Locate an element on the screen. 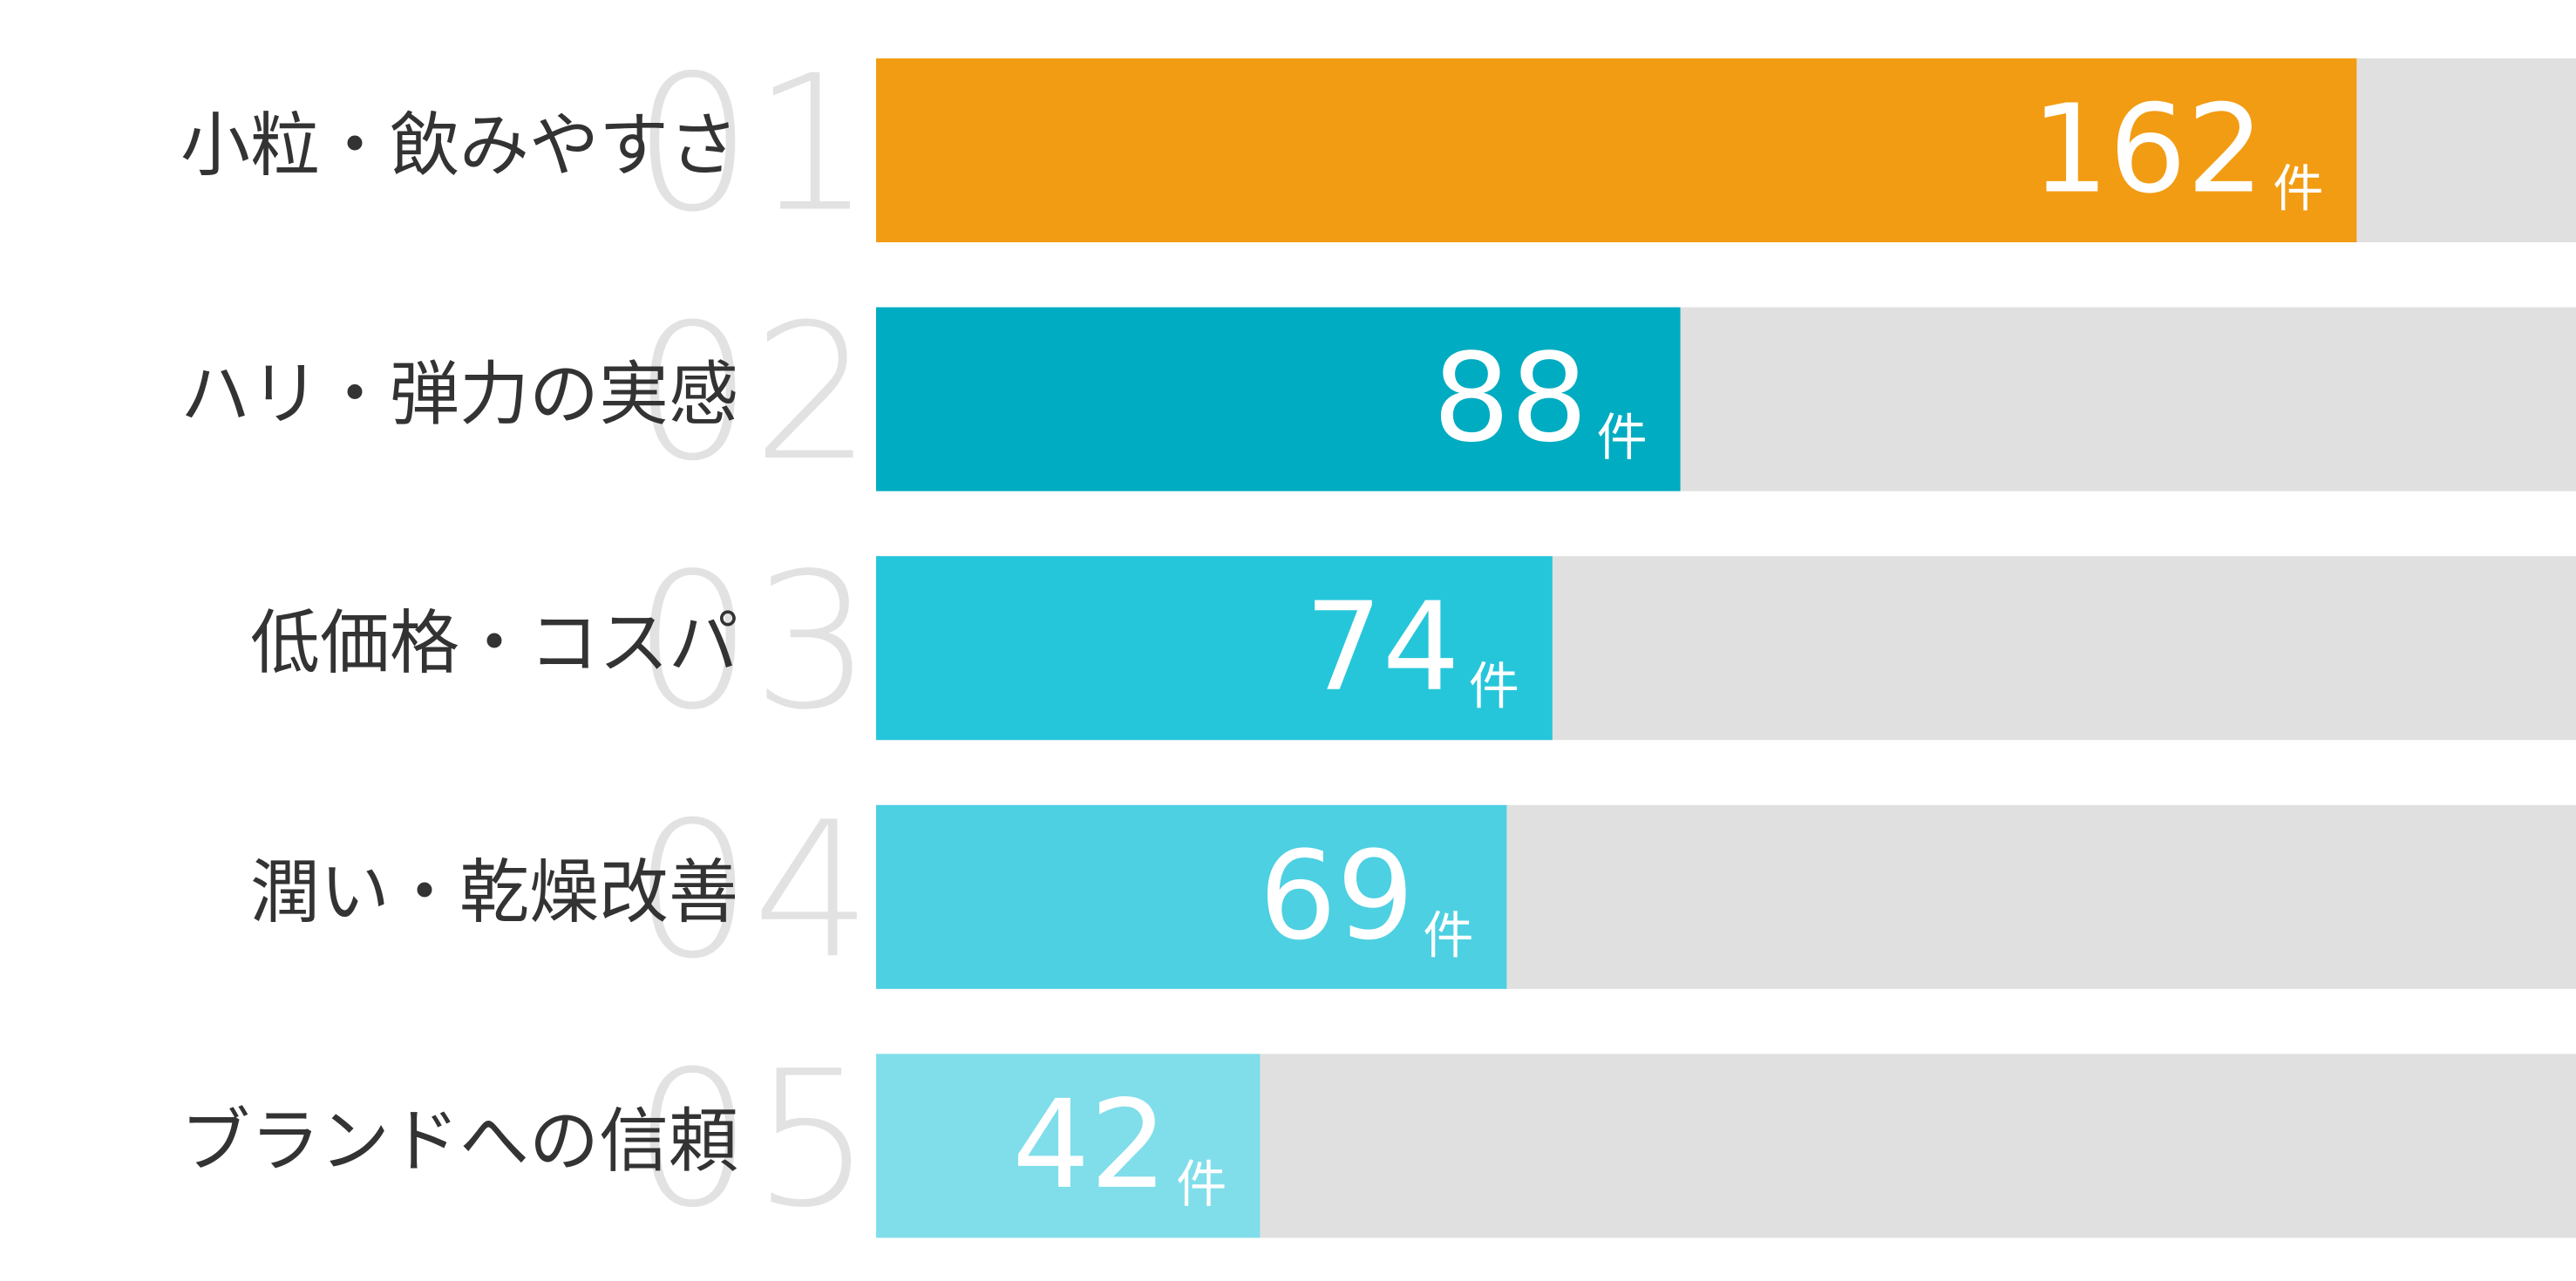  category-label: 潤い・乾燥改善 is located at coordinates (494, 891).